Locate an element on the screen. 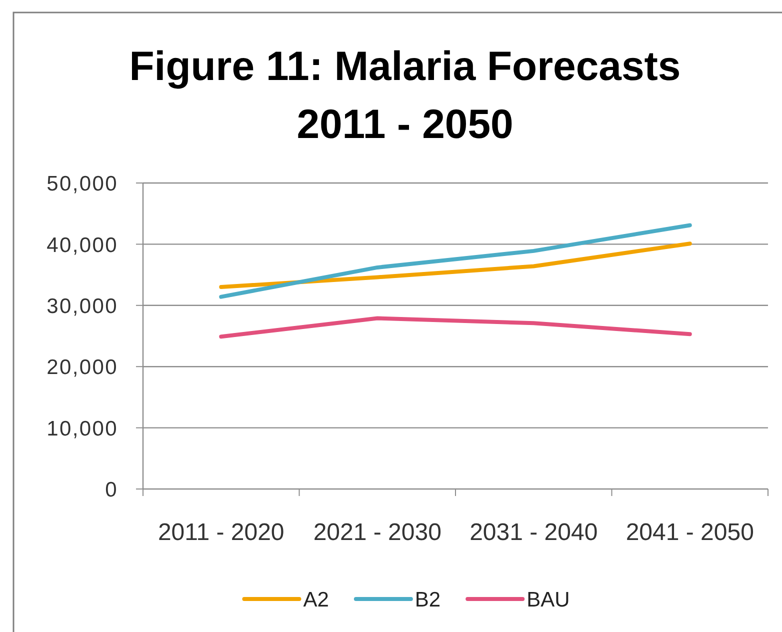 Image resolution: width=782 pixels, height=632 pixels. legend-label: B2 is located at coordinates (427, 600).